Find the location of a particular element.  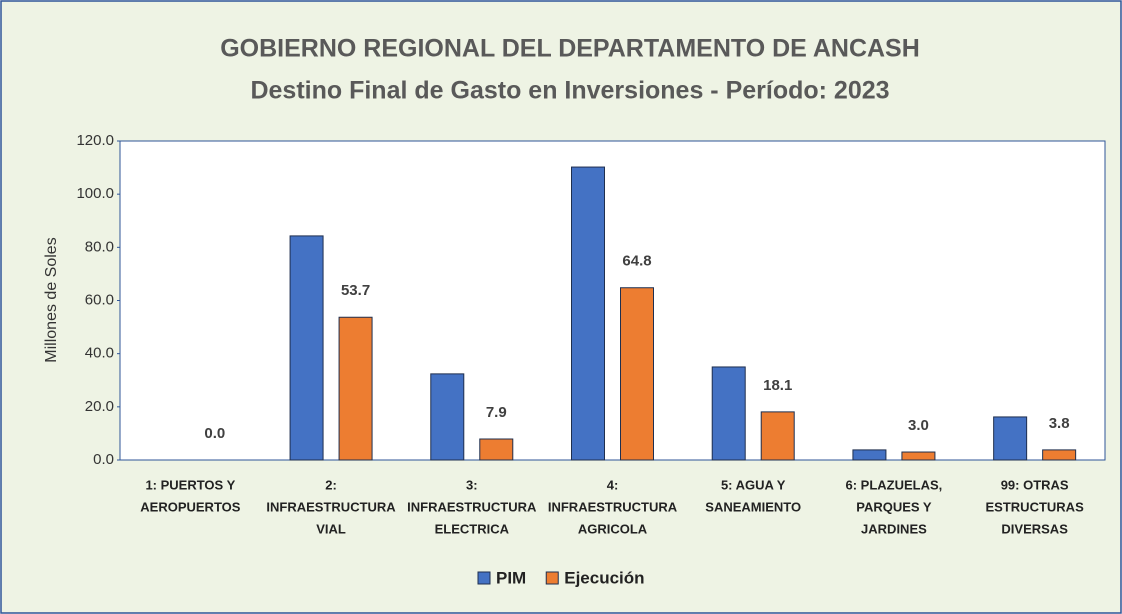

x-tick-label: VIAL is located at coordinates (331, 528).